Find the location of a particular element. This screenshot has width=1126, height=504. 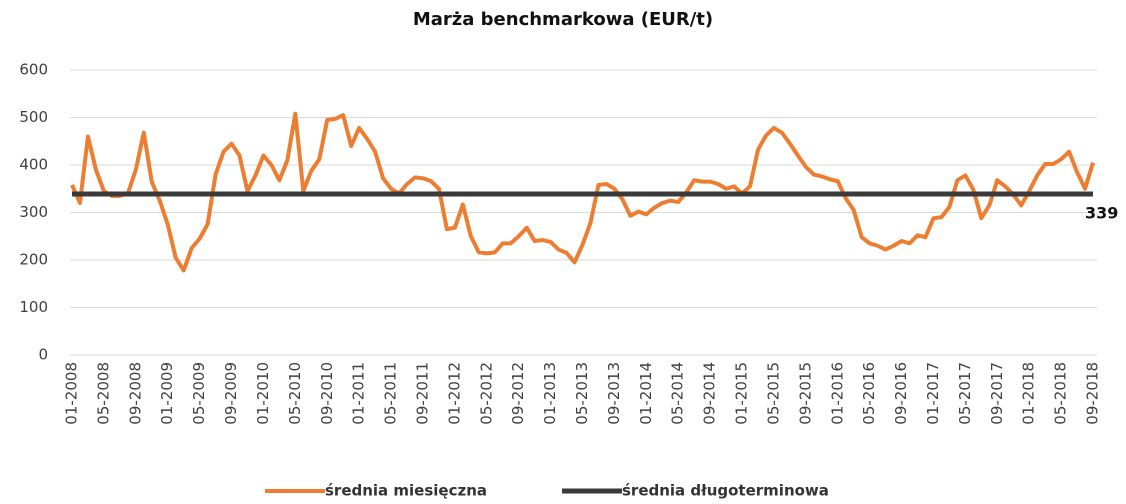

x-tick-label: 05-2018 is located at coordinates (1061, 393).